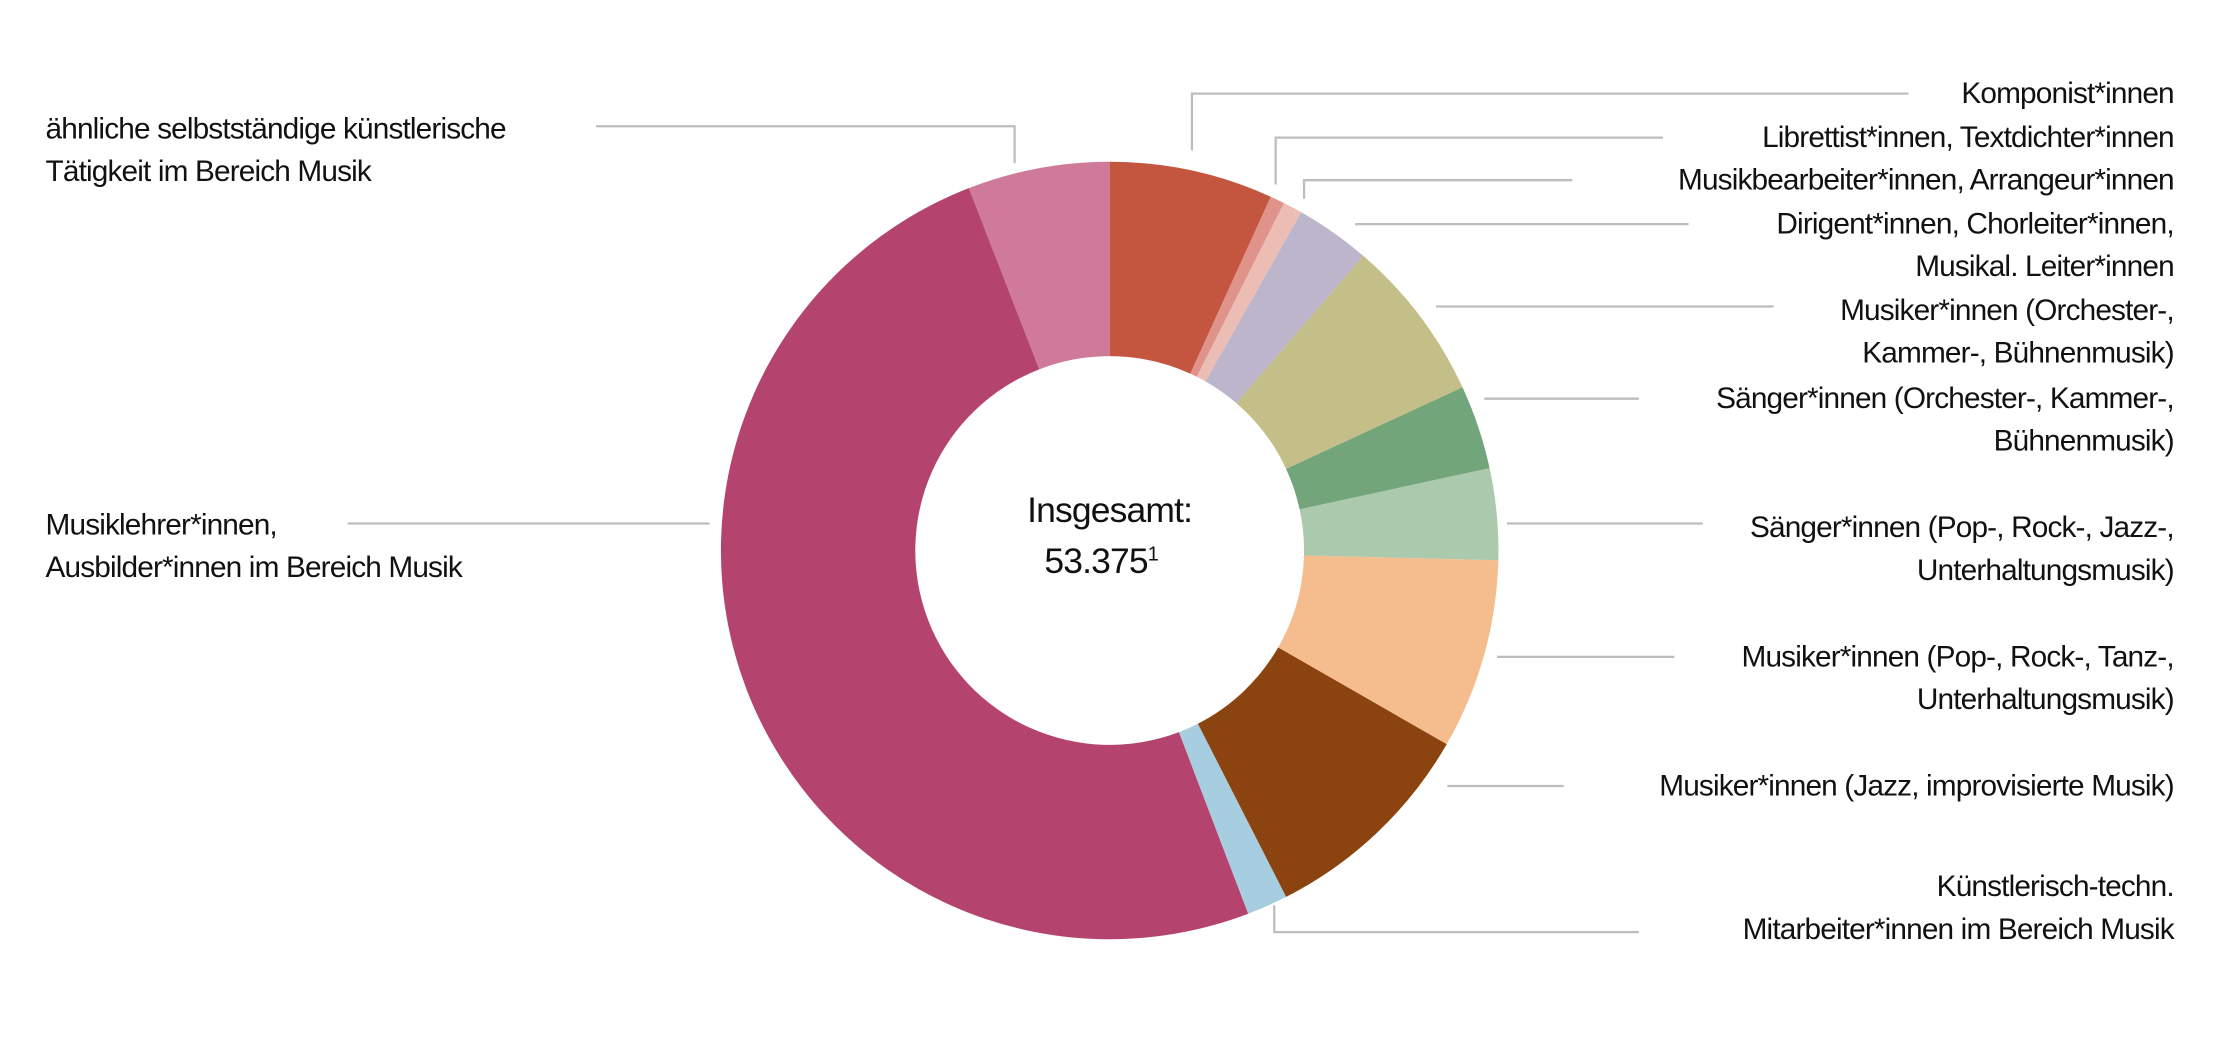 The height and width of the screenshot is (1040, 2225). I want to click on center-label: Insgesamt:, so click(1109, 510).